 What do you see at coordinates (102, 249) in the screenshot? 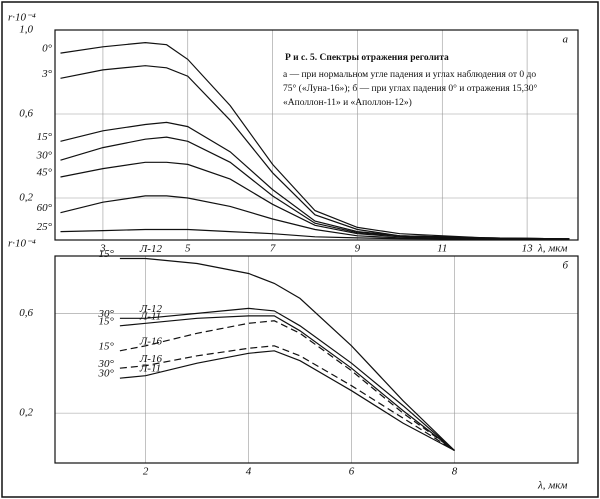
I see `x-tick-label: 3` at bounding box center [102, 249].